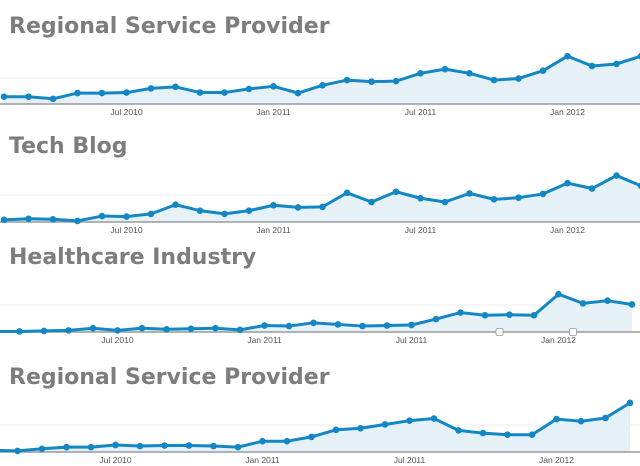 The width and height of the screenshot is (640, 466). What do you see at coordinates (316, 313) in the screenshot?
I see `area-fill` at bounding box center [316, 313].